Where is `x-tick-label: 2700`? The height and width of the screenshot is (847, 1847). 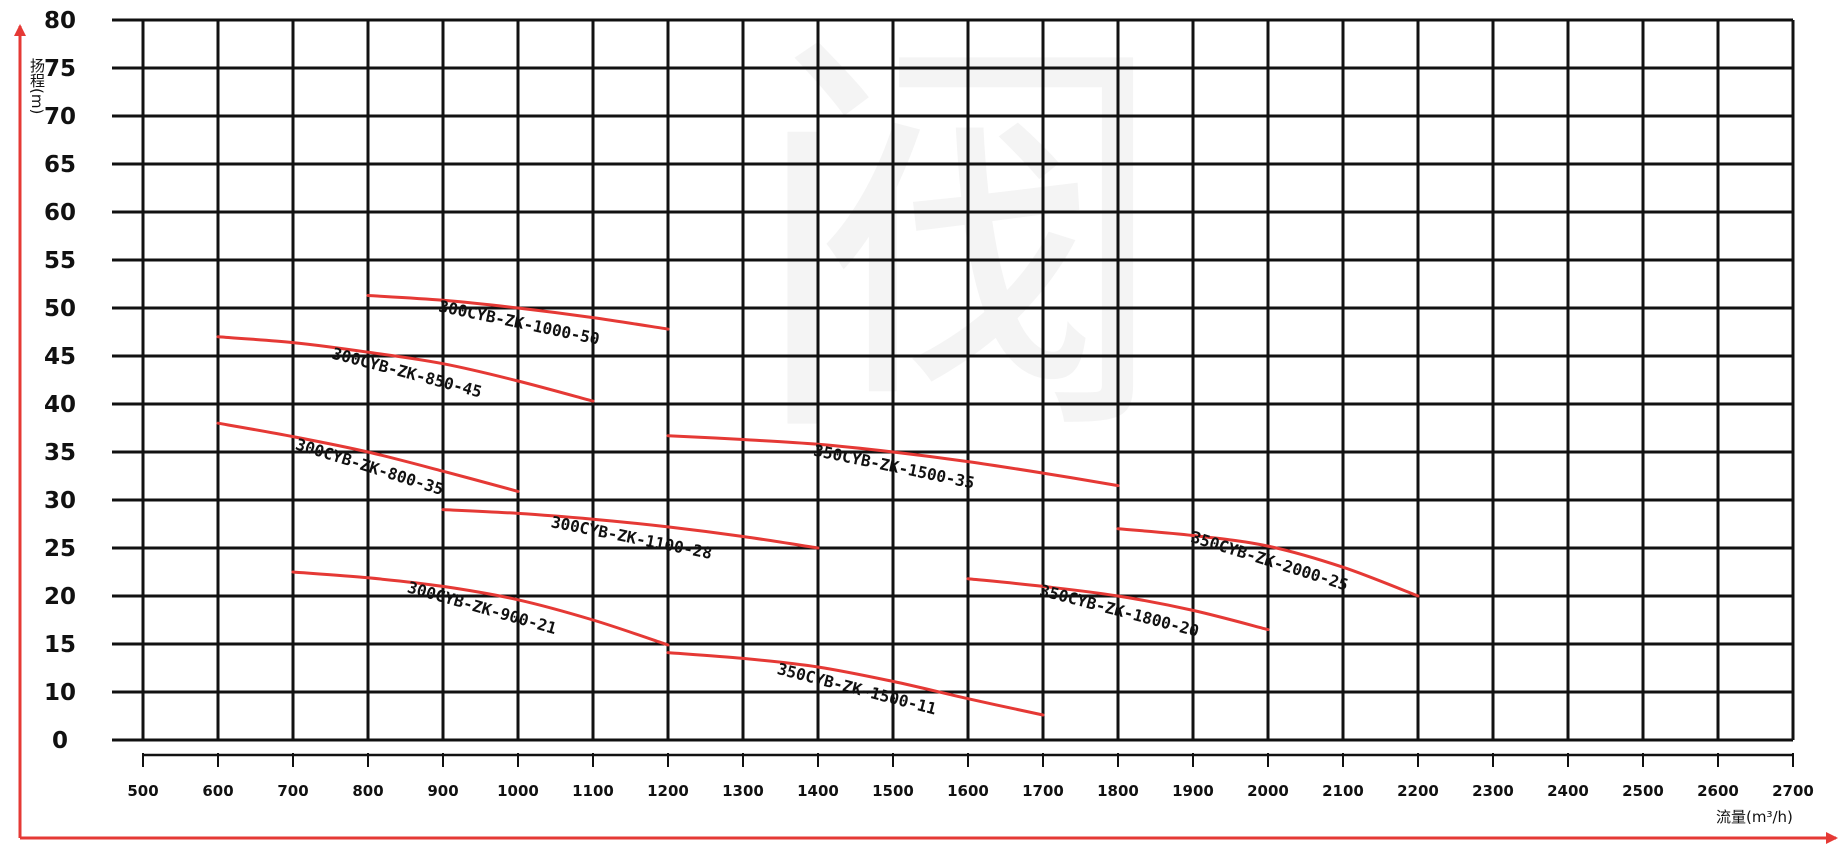 x-tick-label: 2700 is located at coordinates (1793, 791).